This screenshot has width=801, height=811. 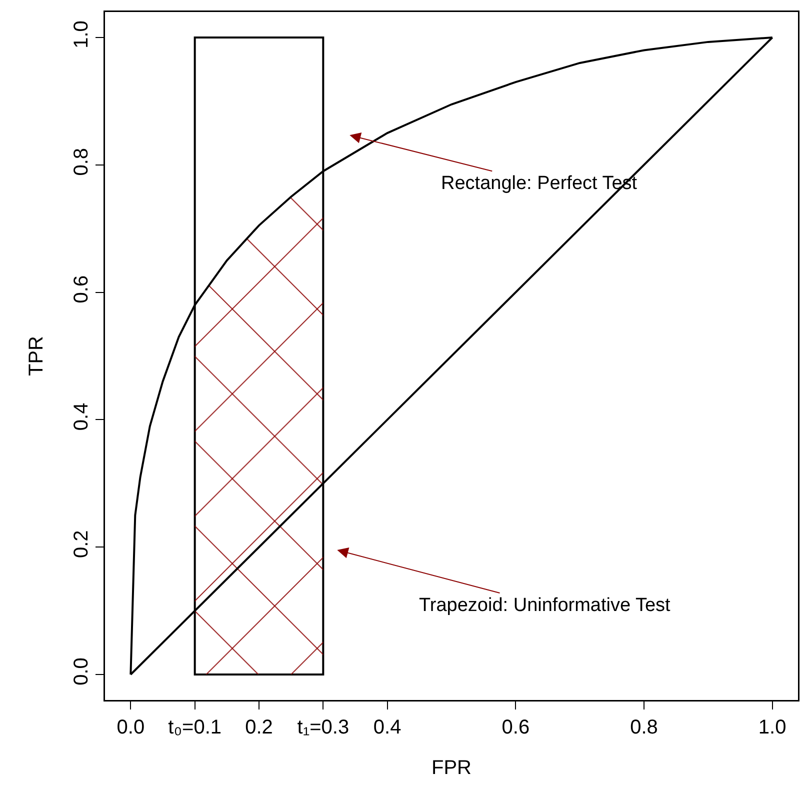 I want to click on x-tick-label: t₀=0.1, so click(x=195, y=727).